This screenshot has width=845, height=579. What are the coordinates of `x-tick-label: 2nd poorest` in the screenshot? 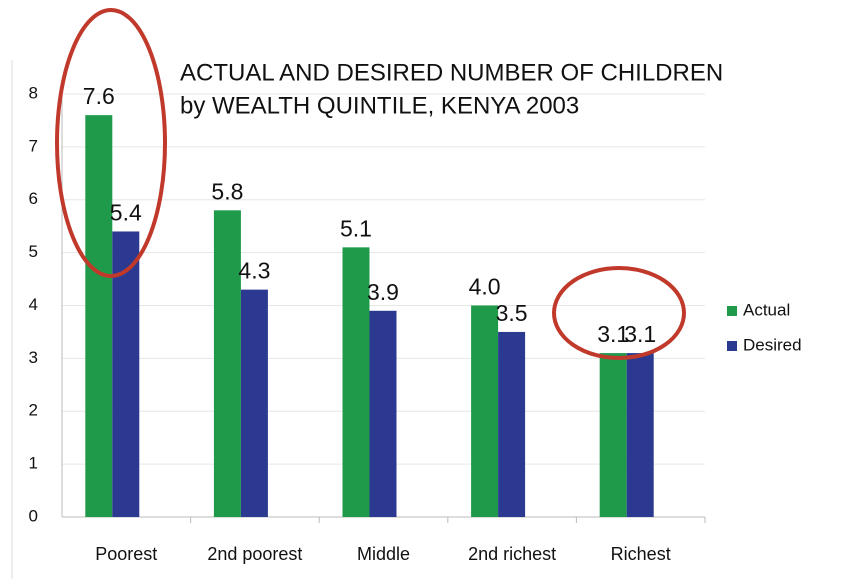 It's located at (254, 554).